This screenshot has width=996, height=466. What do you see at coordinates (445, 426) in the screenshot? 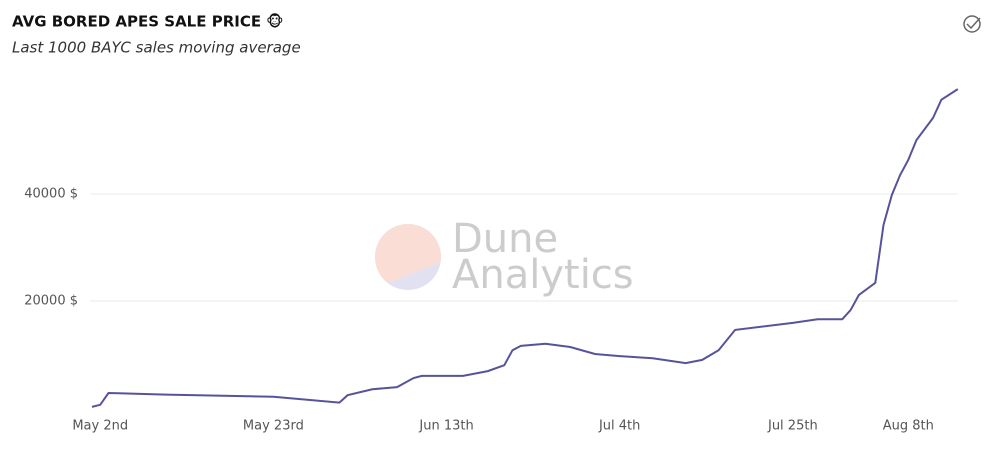
I see `x-tick-label: Jun 13th` at bounding box center [445, 426].